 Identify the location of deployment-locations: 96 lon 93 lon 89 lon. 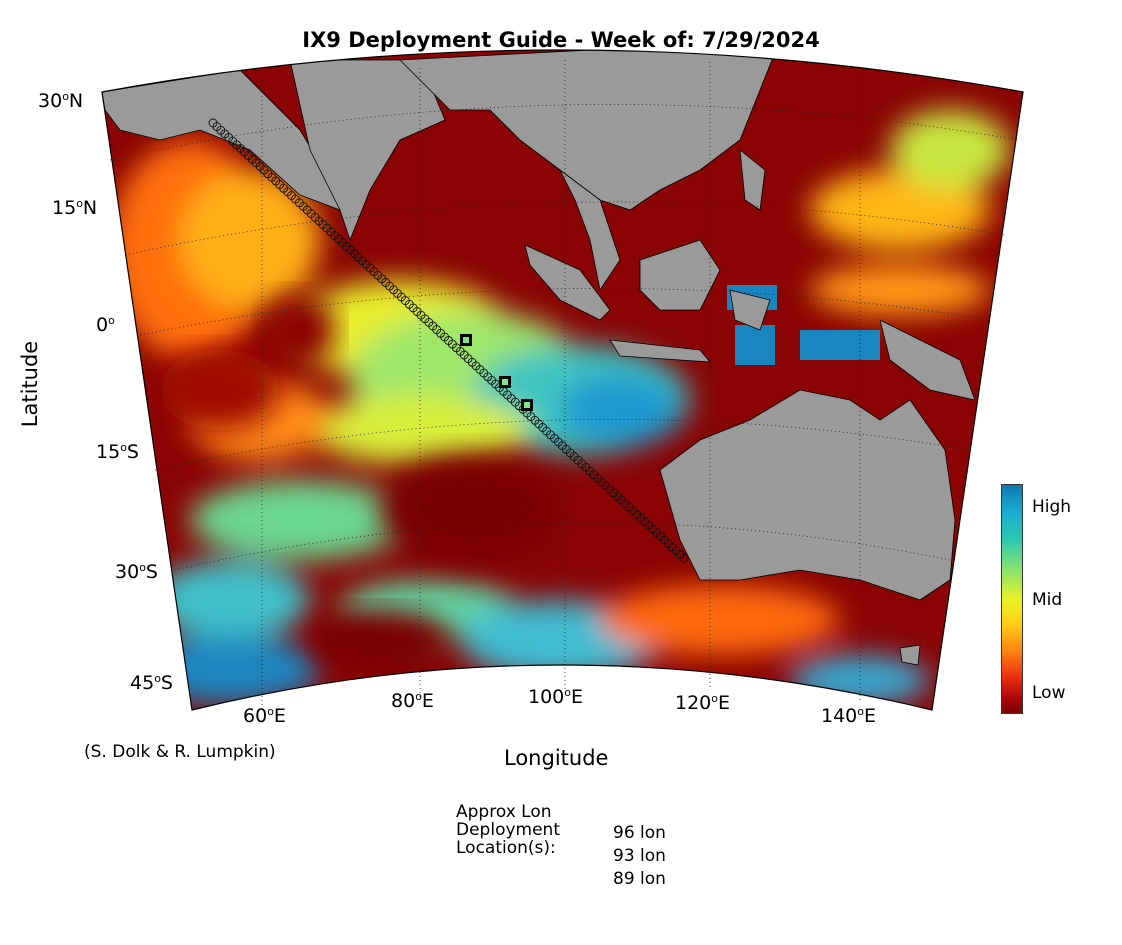
(639, 856).